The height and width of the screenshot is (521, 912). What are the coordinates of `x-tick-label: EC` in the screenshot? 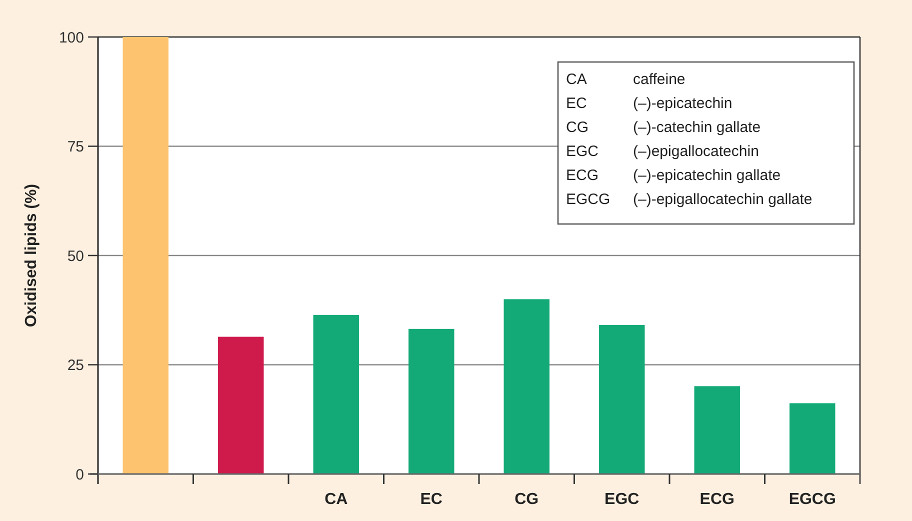 It's located at (431, 499).